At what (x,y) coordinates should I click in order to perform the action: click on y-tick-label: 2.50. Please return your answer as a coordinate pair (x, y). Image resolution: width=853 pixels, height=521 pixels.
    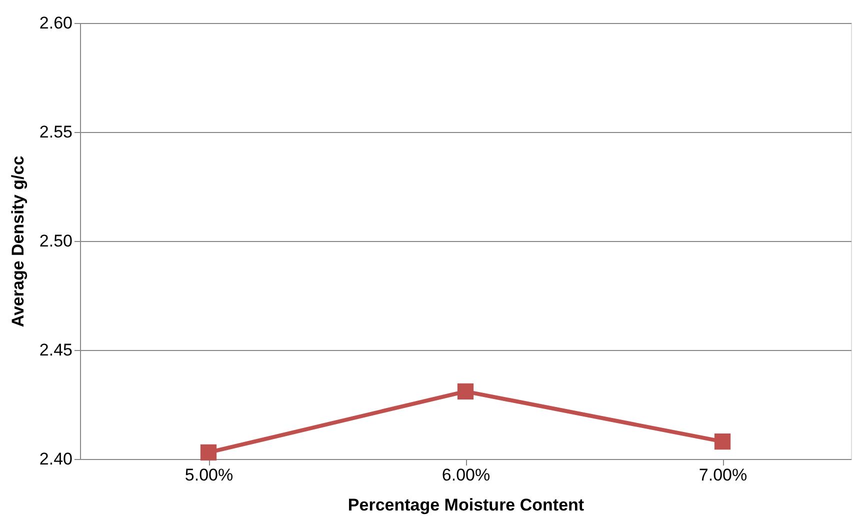
    Looking at the image, I should click on (55, 241).